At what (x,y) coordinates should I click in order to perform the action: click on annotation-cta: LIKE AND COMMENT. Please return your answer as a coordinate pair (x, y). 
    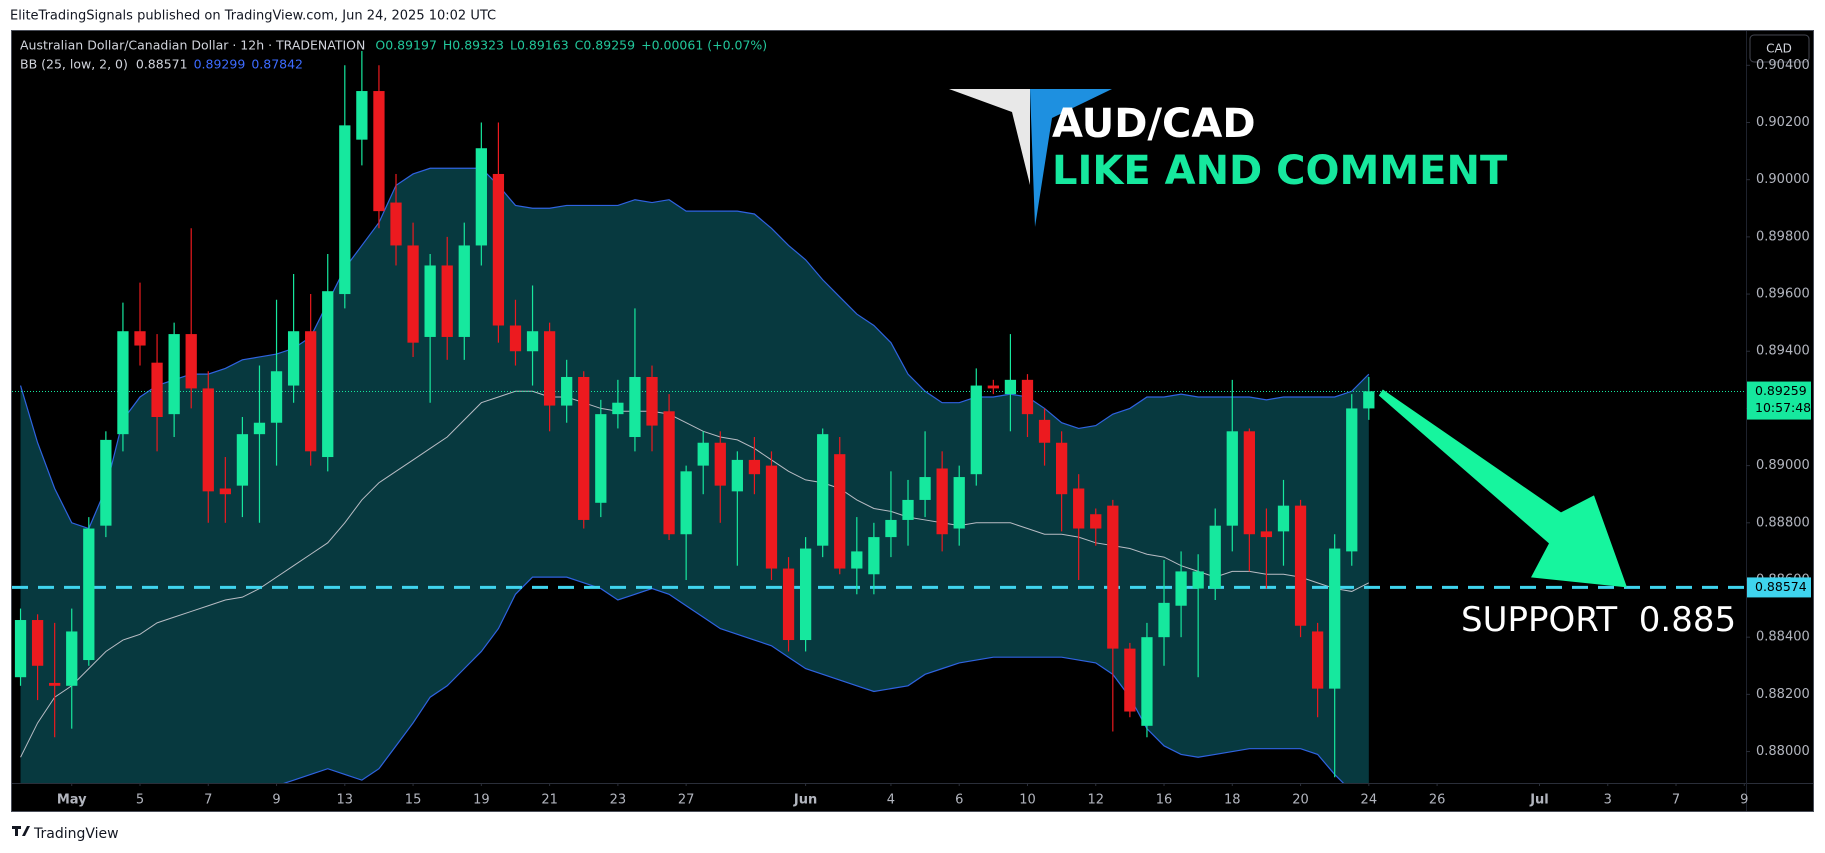
    Looking at the image, I should click on (1280, 171).